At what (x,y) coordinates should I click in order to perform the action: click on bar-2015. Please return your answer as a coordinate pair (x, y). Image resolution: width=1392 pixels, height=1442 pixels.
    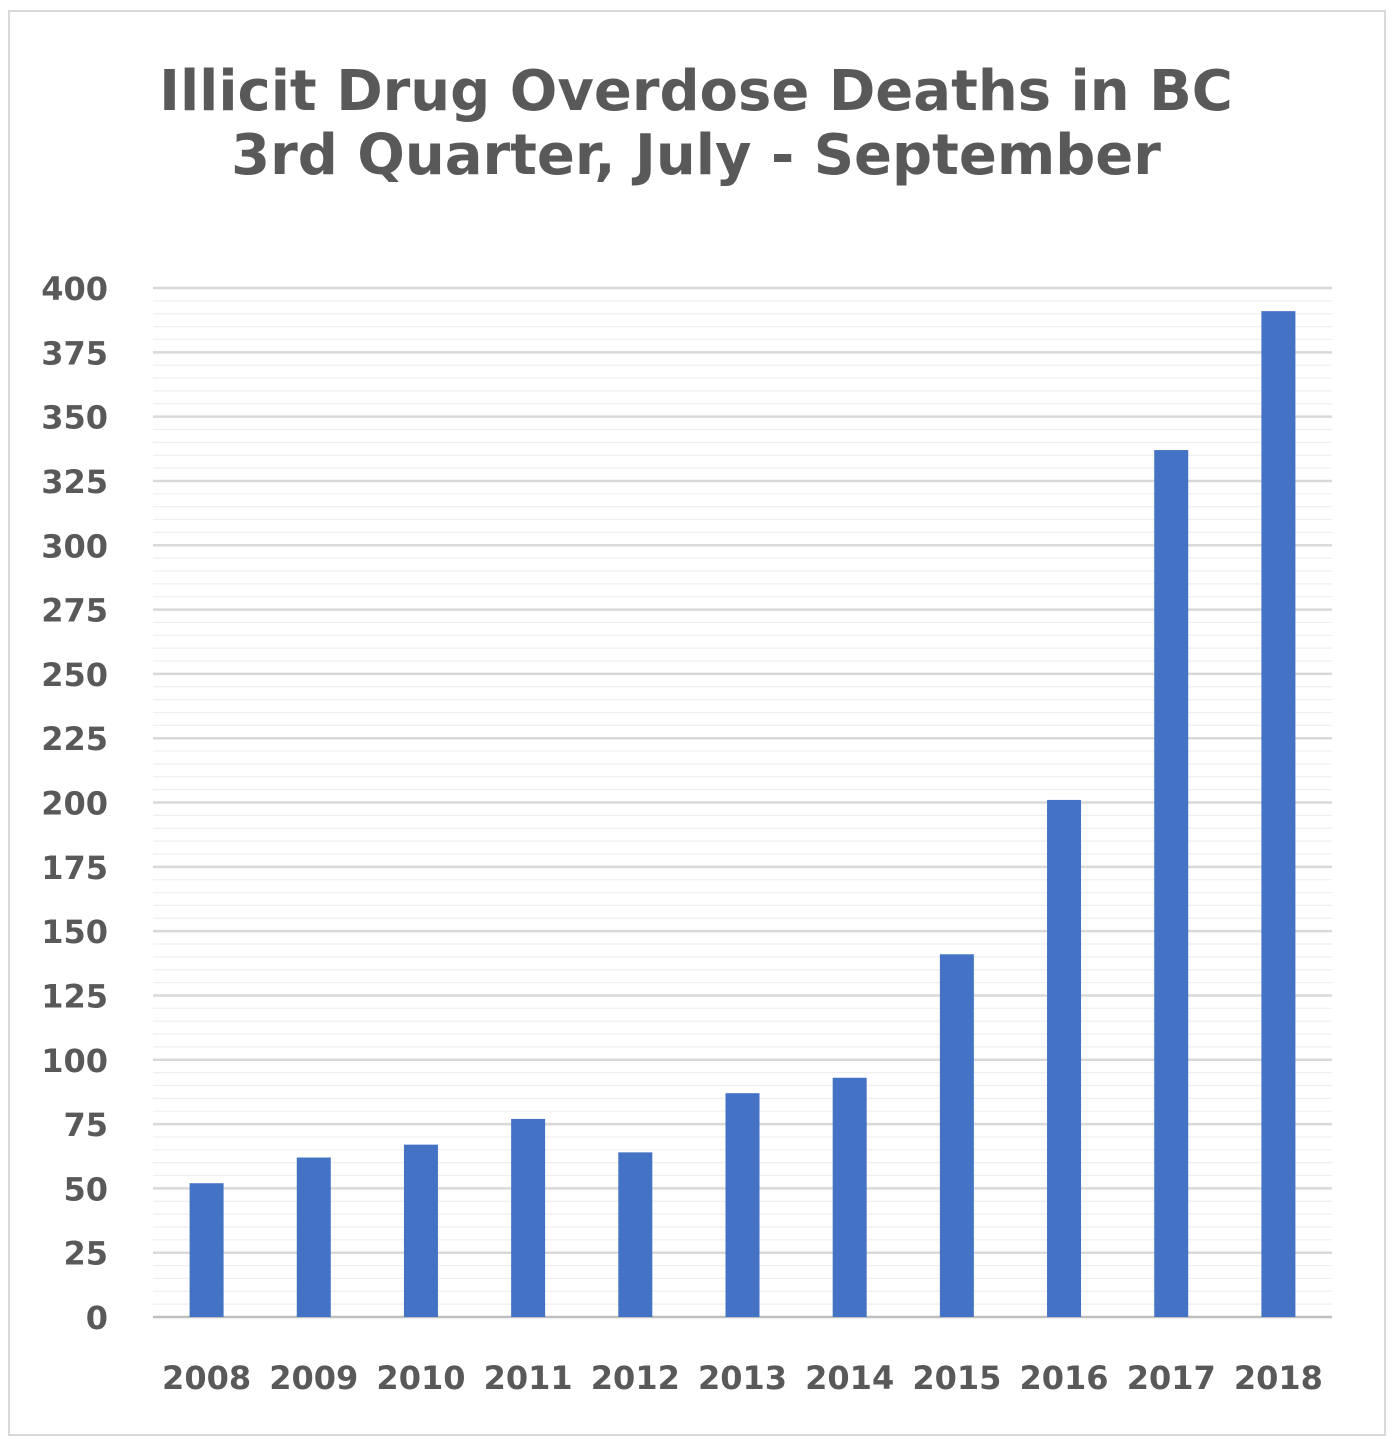
    Looking at the image, I should click on (956, 1135).